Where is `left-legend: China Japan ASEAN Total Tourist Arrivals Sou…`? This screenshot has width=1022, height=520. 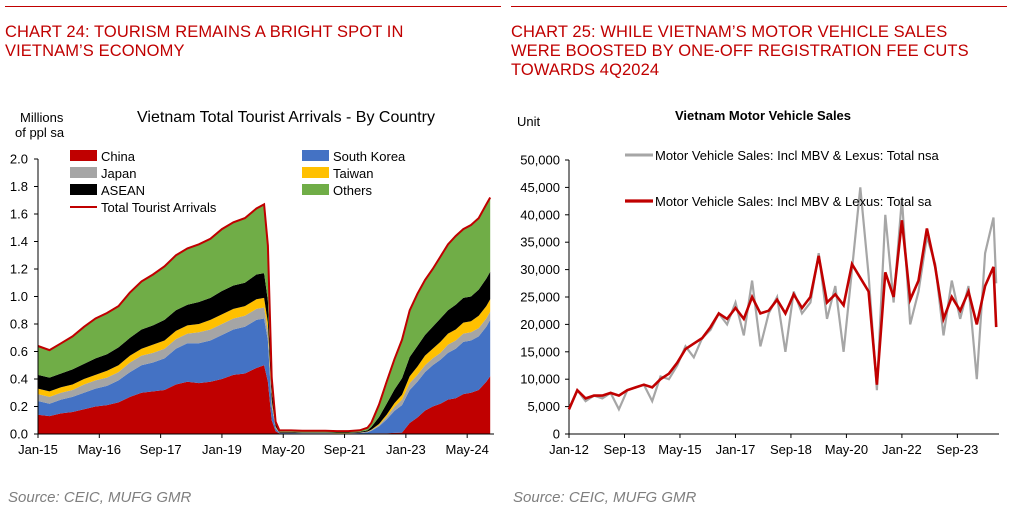 left-legend: China Japan ASEAN Total Tourist Arrivals Sou… is located at coordinates (238, 182).